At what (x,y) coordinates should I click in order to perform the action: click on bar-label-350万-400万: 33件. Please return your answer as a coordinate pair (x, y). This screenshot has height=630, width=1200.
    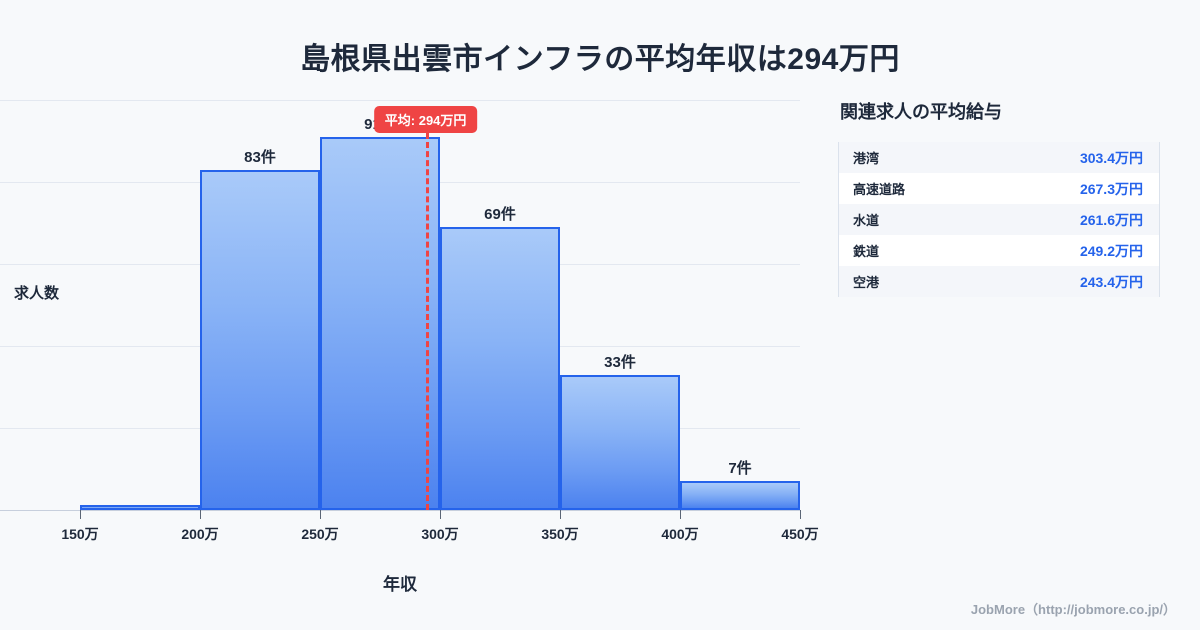
    Looking at the image, I should click on (620, 362).